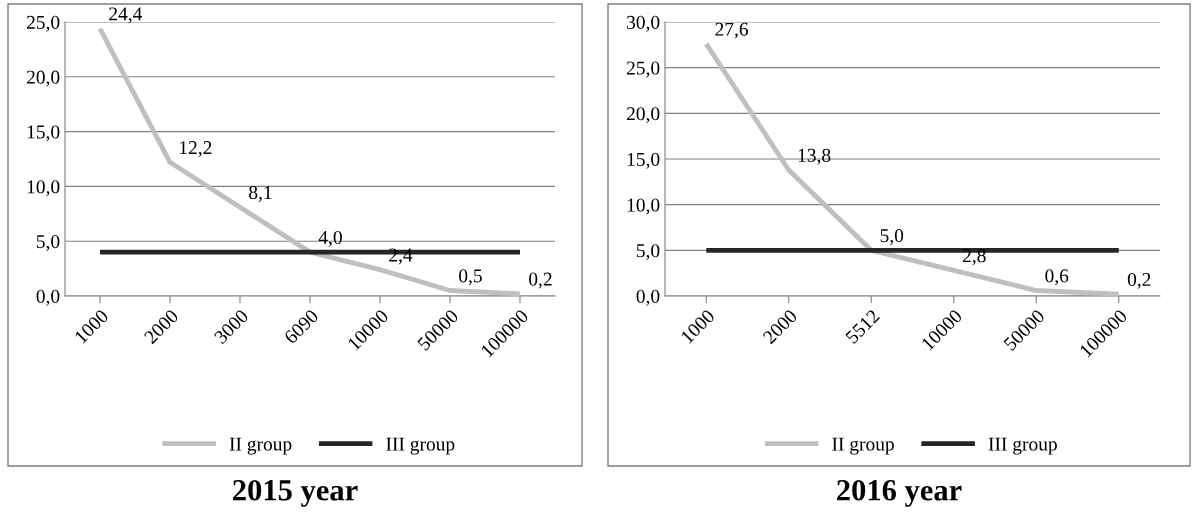 The image size is (1198, 515). I want to click on data-label: 0,6, so click(1057, 277).